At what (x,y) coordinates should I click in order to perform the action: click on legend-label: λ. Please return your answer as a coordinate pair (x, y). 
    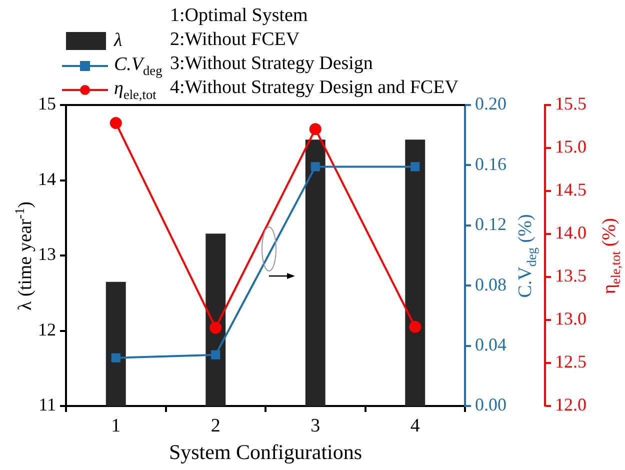
    Looking at the image, I should click on (118, 41).